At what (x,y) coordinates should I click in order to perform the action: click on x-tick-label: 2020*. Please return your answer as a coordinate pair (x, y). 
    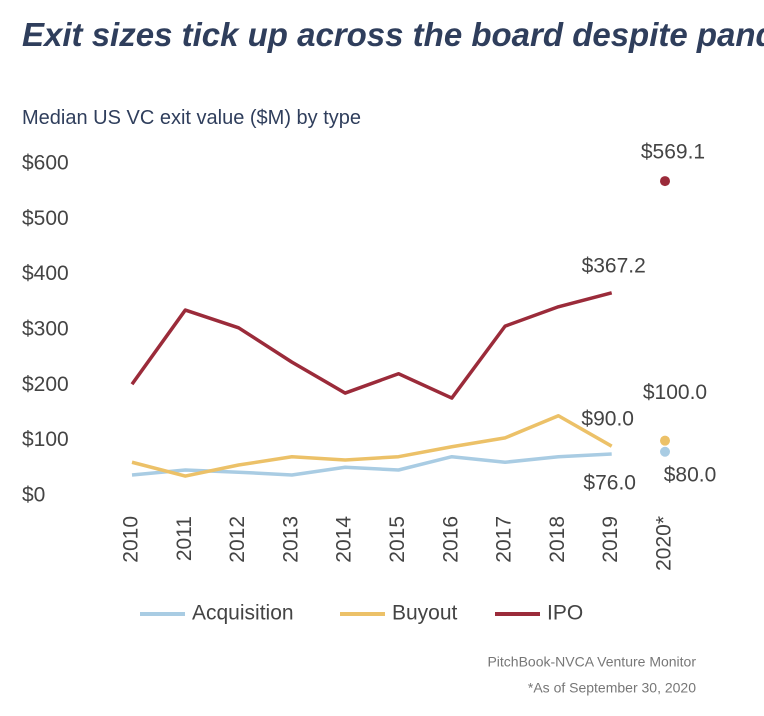
    Looking at the image, I should click on (664, 543).